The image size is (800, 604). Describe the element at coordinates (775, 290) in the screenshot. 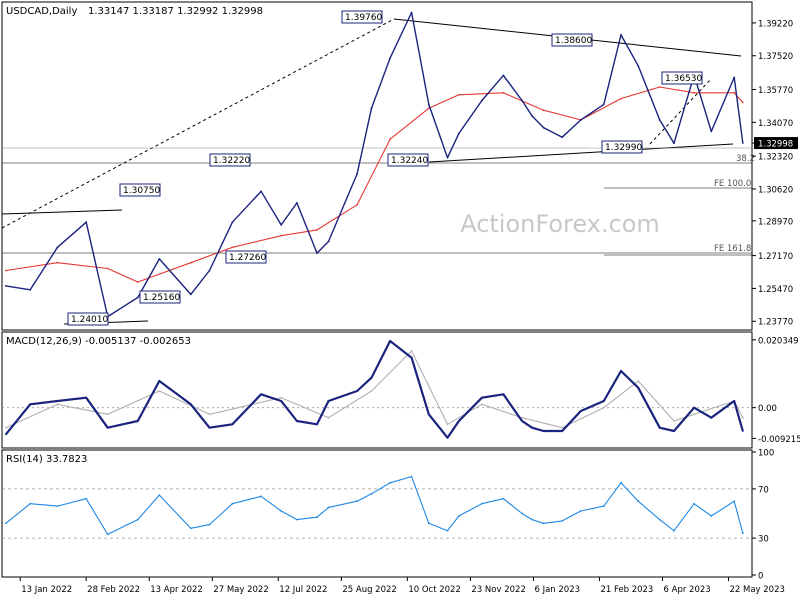

I see `price-y-tick-label: 1.25470` at that location.